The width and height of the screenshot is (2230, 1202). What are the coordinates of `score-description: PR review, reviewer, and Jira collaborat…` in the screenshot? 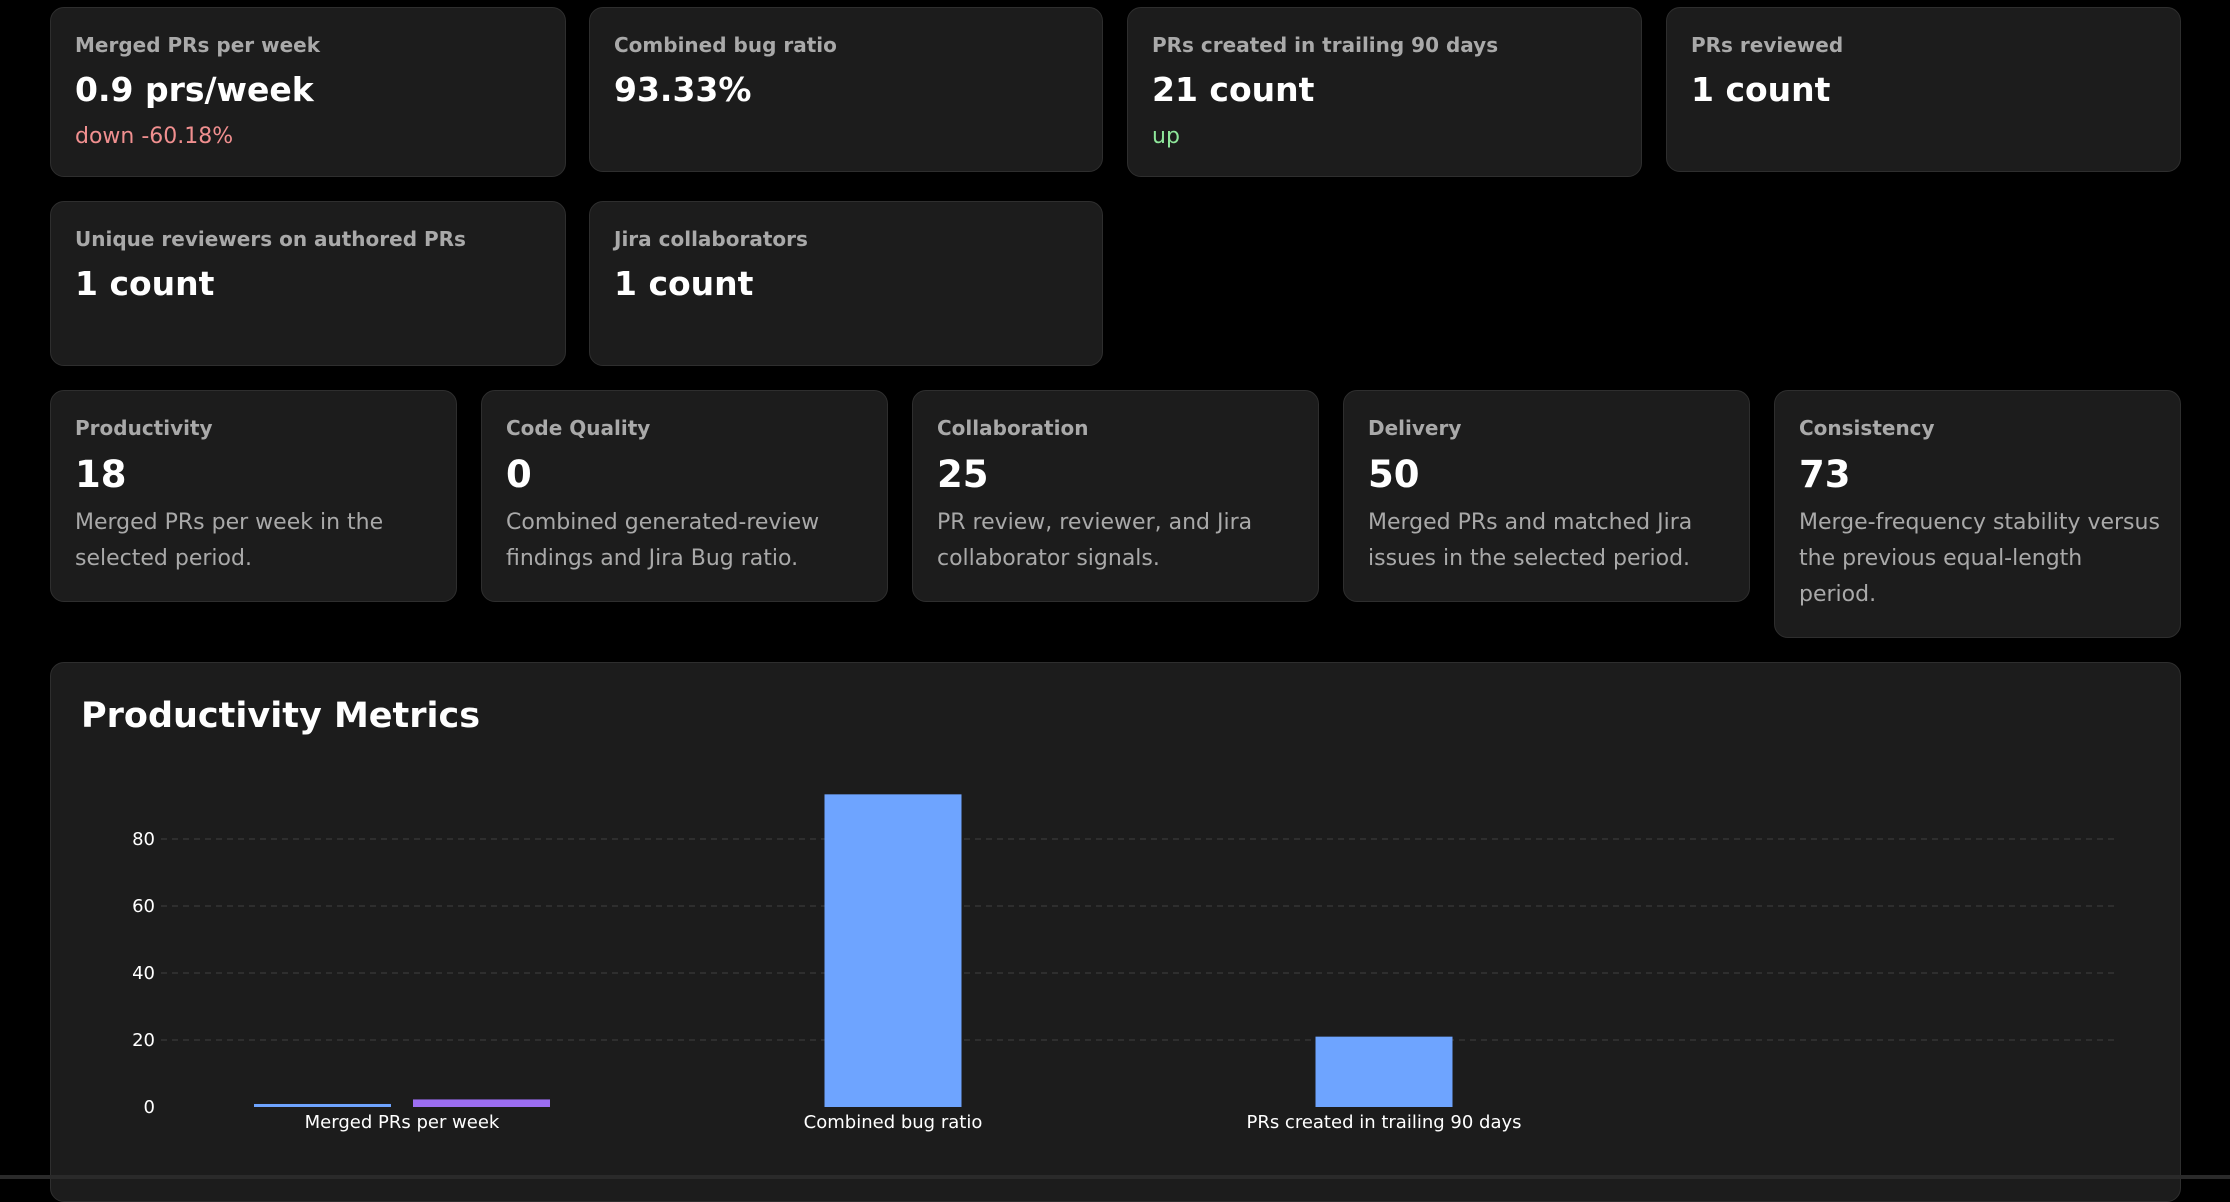 It's located at (1095, 540).